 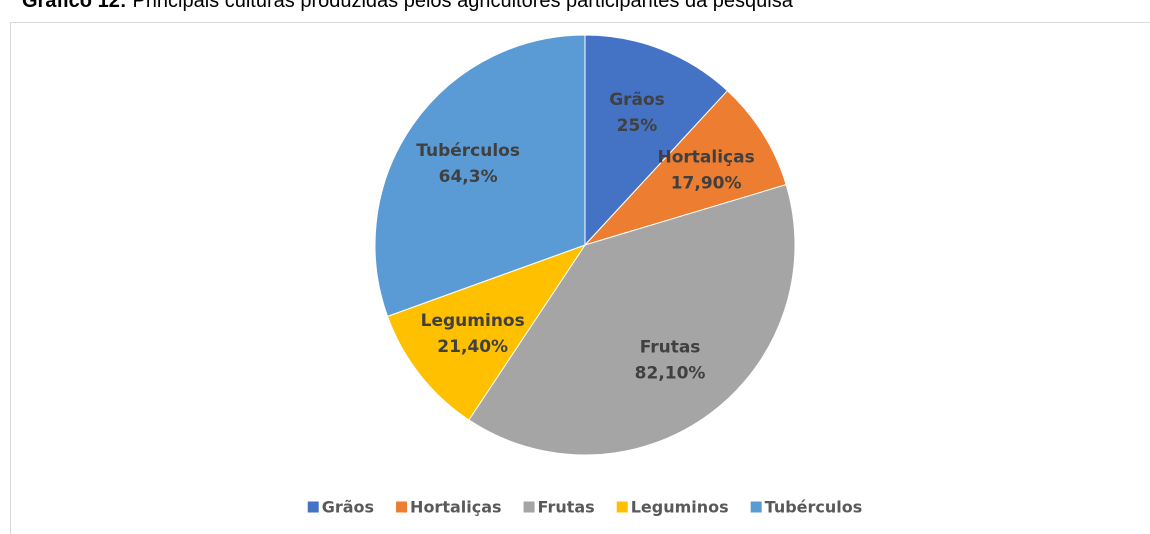 What do you see at coordinates (706, 183) in the screenshot?
I see `data-label-value: 17,90%` at bounding box center [706, 183].